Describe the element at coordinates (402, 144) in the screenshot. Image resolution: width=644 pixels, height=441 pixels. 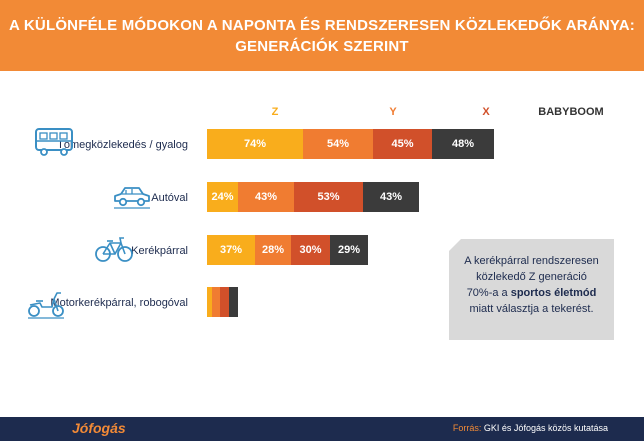
I see `bar-segment-x: 45%` at that location.